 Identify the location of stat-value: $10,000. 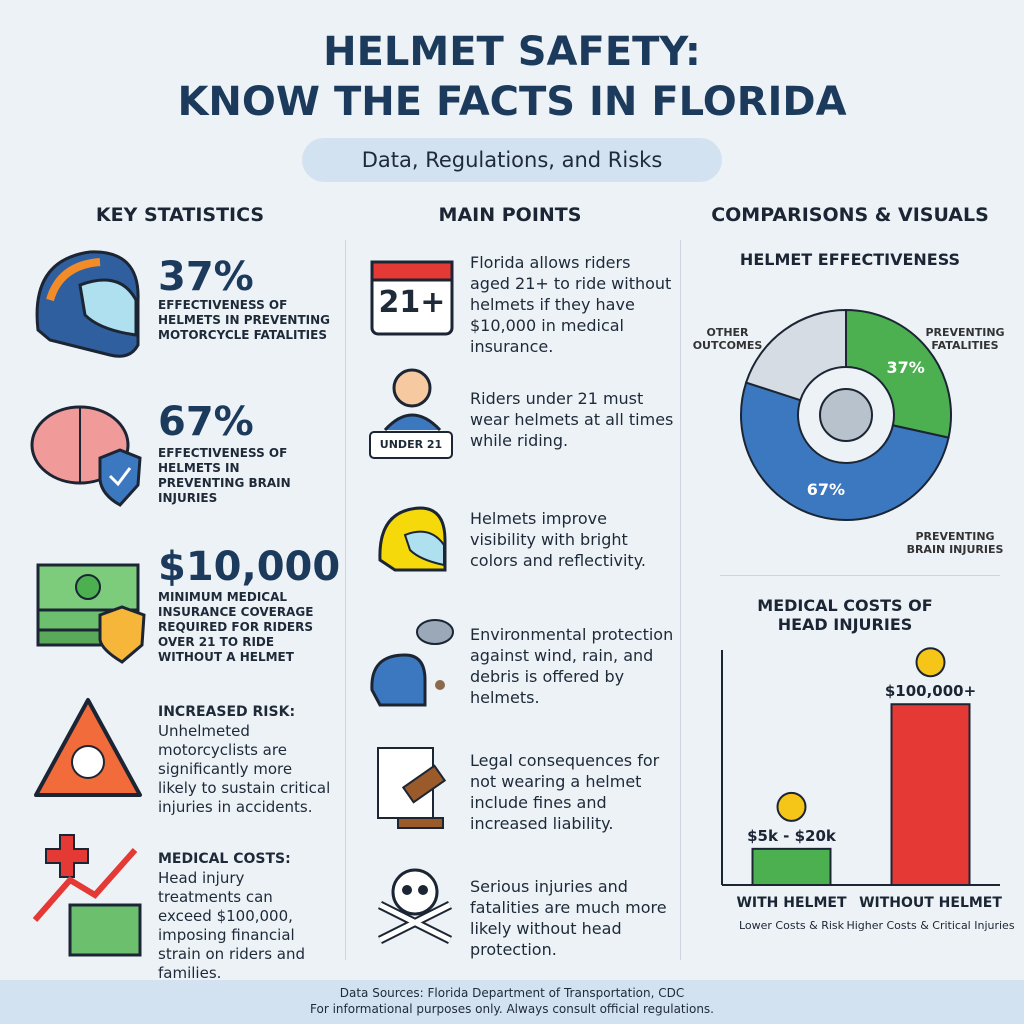
(249, 567).